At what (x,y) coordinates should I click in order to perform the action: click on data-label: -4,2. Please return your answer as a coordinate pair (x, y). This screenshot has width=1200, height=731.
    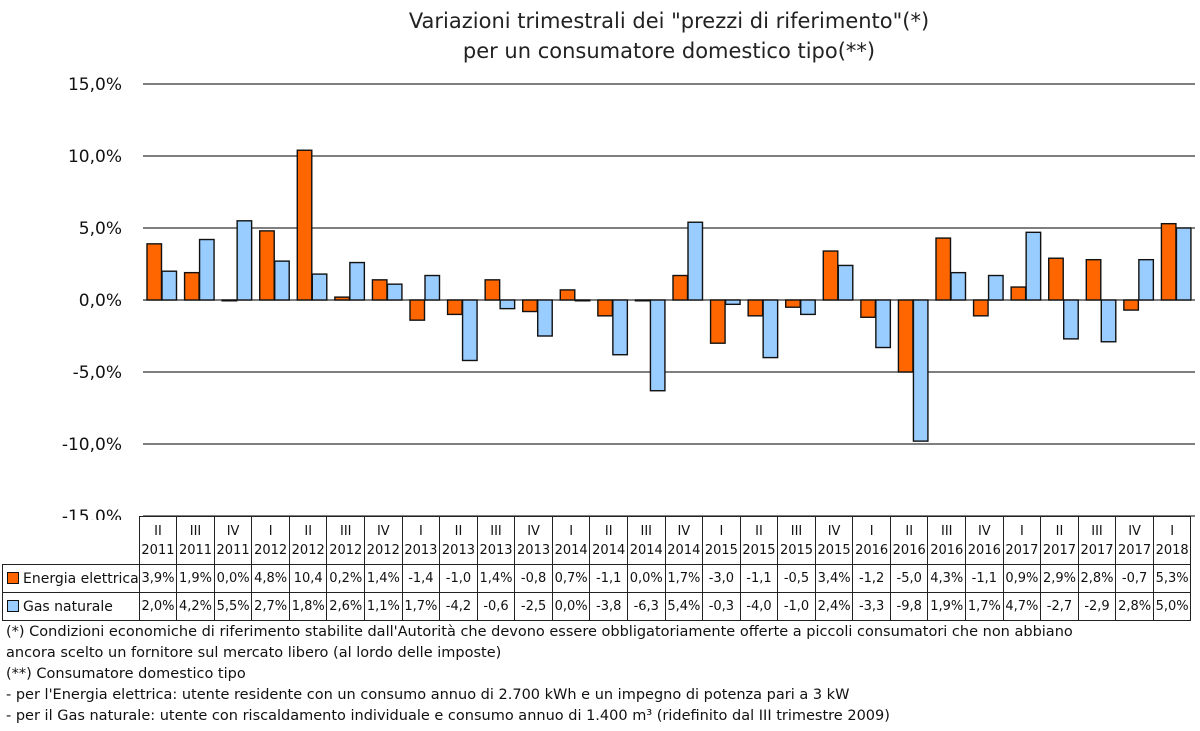
    Looking at the image, I should click on (458, 606).